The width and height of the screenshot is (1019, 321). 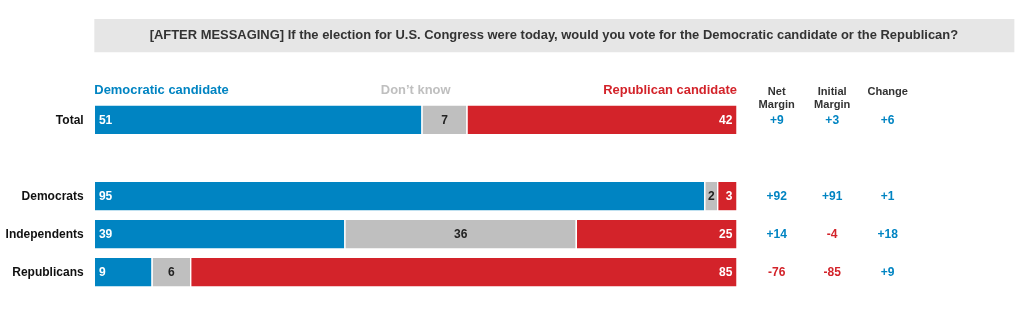 I want to click on data-label: 39, so click(x=105, y=233).